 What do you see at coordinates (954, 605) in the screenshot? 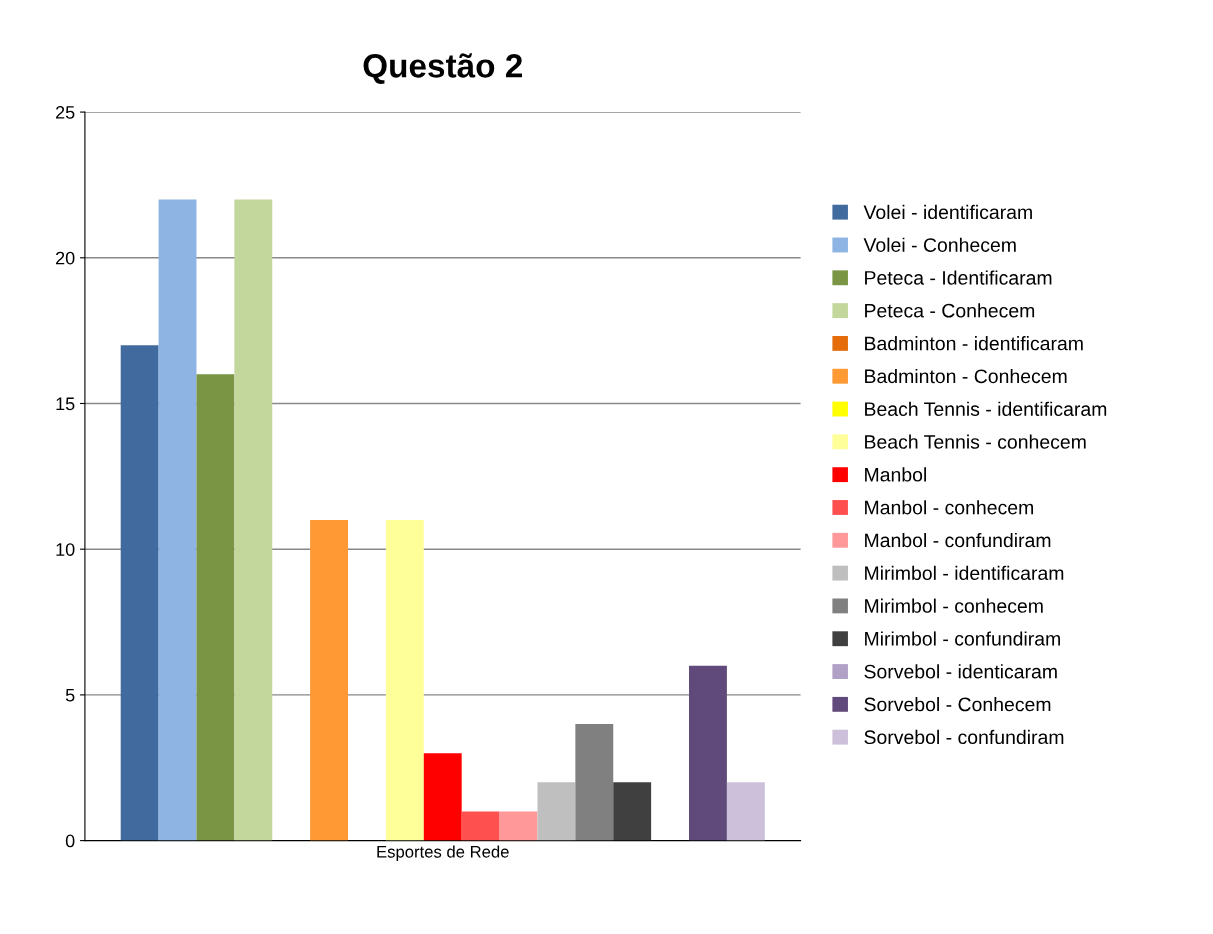
I see `legend-label: Mirimbol - conhecem` at bounding box center [954, 605].